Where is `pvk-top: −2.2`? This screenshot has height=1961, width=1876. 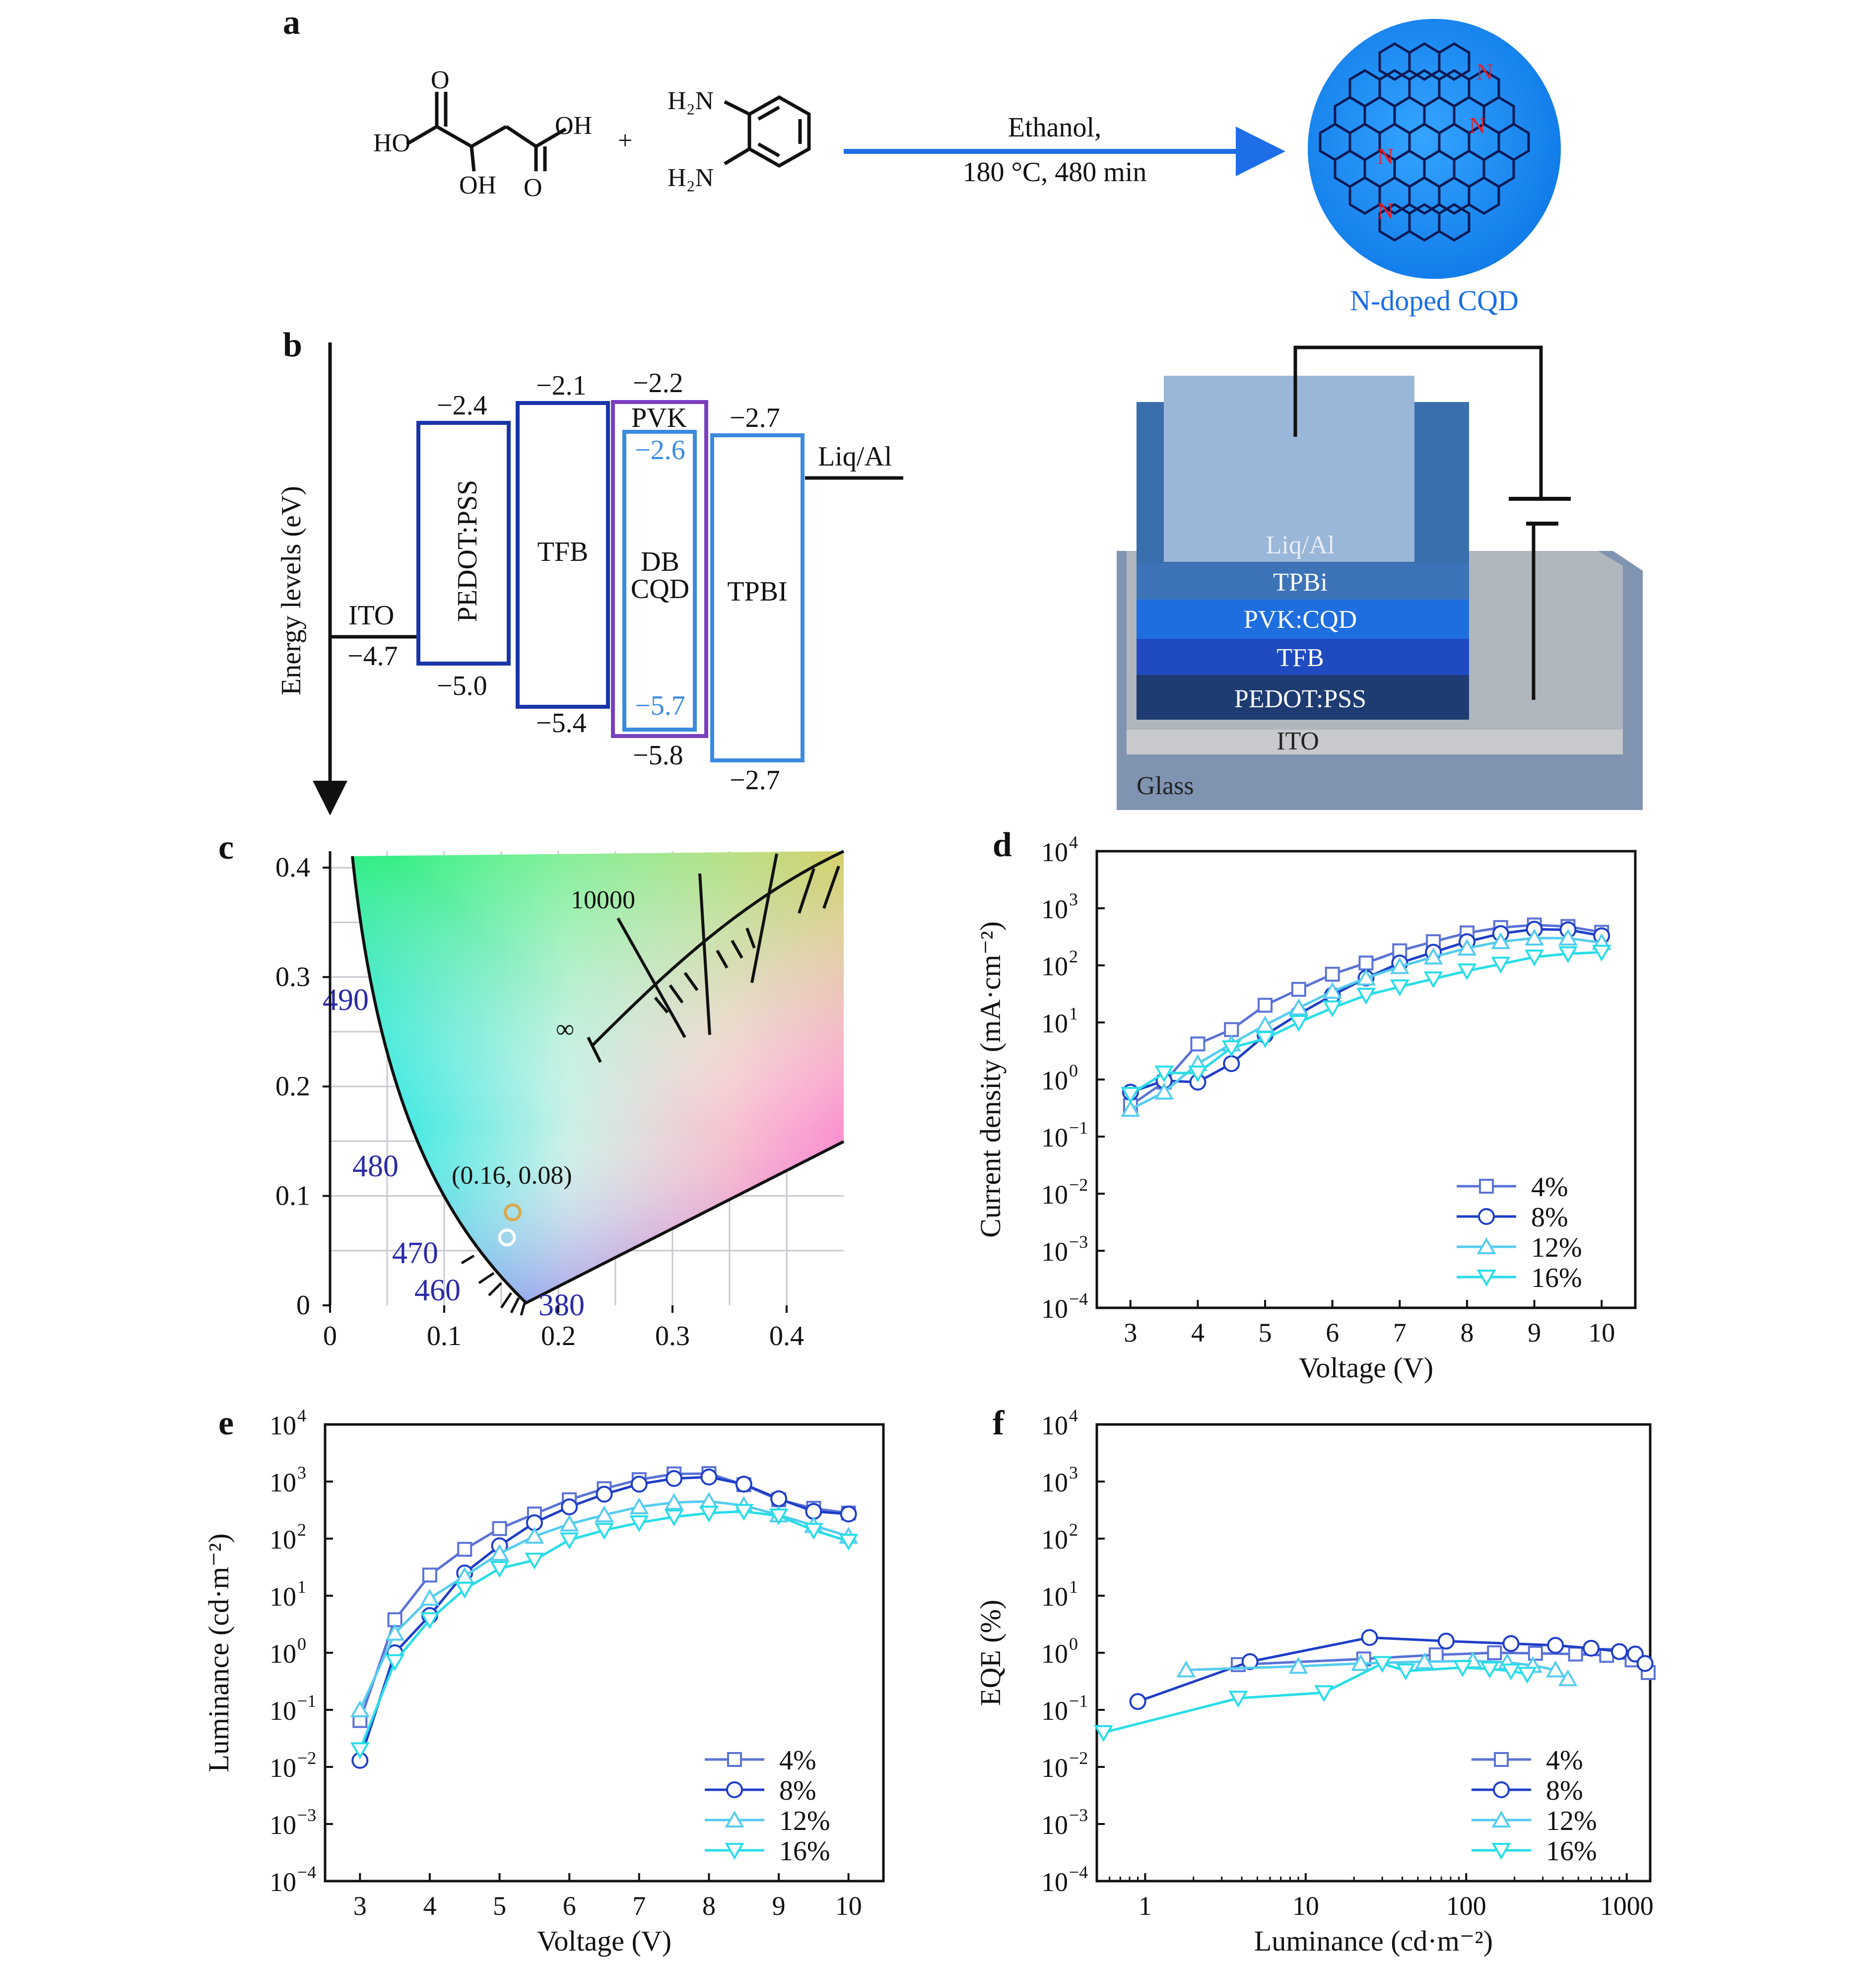 pvk-top: −2.2 is located at coordinates (658, 383).